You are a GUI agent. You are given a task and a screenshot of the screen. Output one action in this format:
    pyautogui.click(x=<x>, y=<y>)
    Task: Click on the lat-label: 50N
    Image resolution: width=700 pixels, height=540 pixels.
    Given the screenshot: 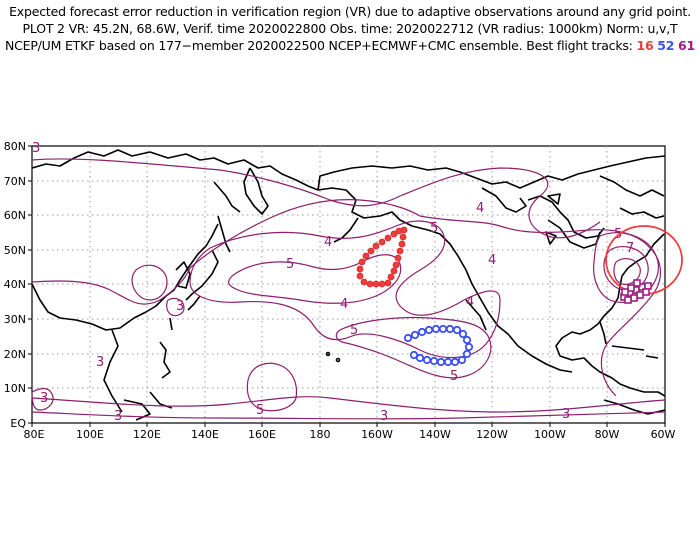 What is the action you would take?
    pyautogui.click(x=15, y=250)
    